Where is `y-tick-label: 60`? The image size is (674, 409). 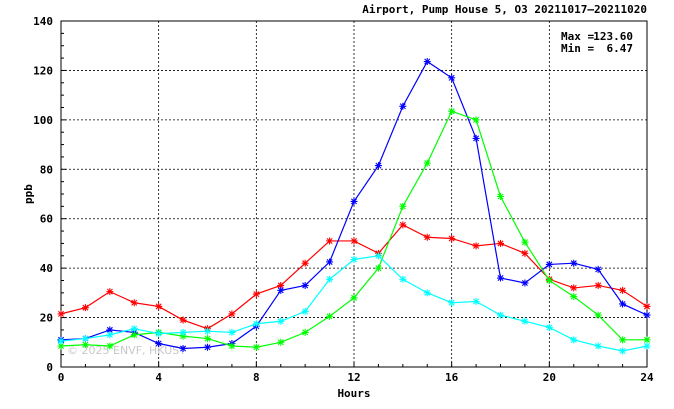 y-tick-label: 60 is located at coordinates (46, 219).